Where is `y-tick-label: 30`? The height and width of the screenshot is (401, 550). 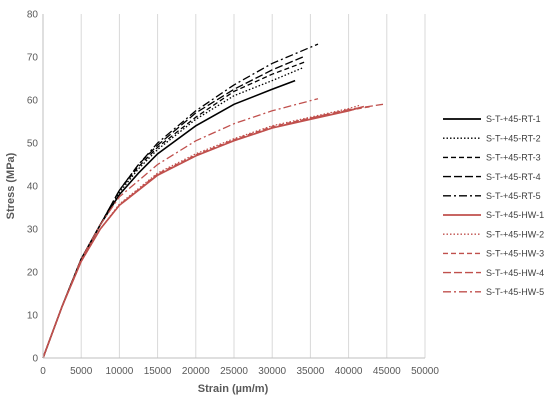
y-tick-label: 30 is located at coordinates (33, 230).